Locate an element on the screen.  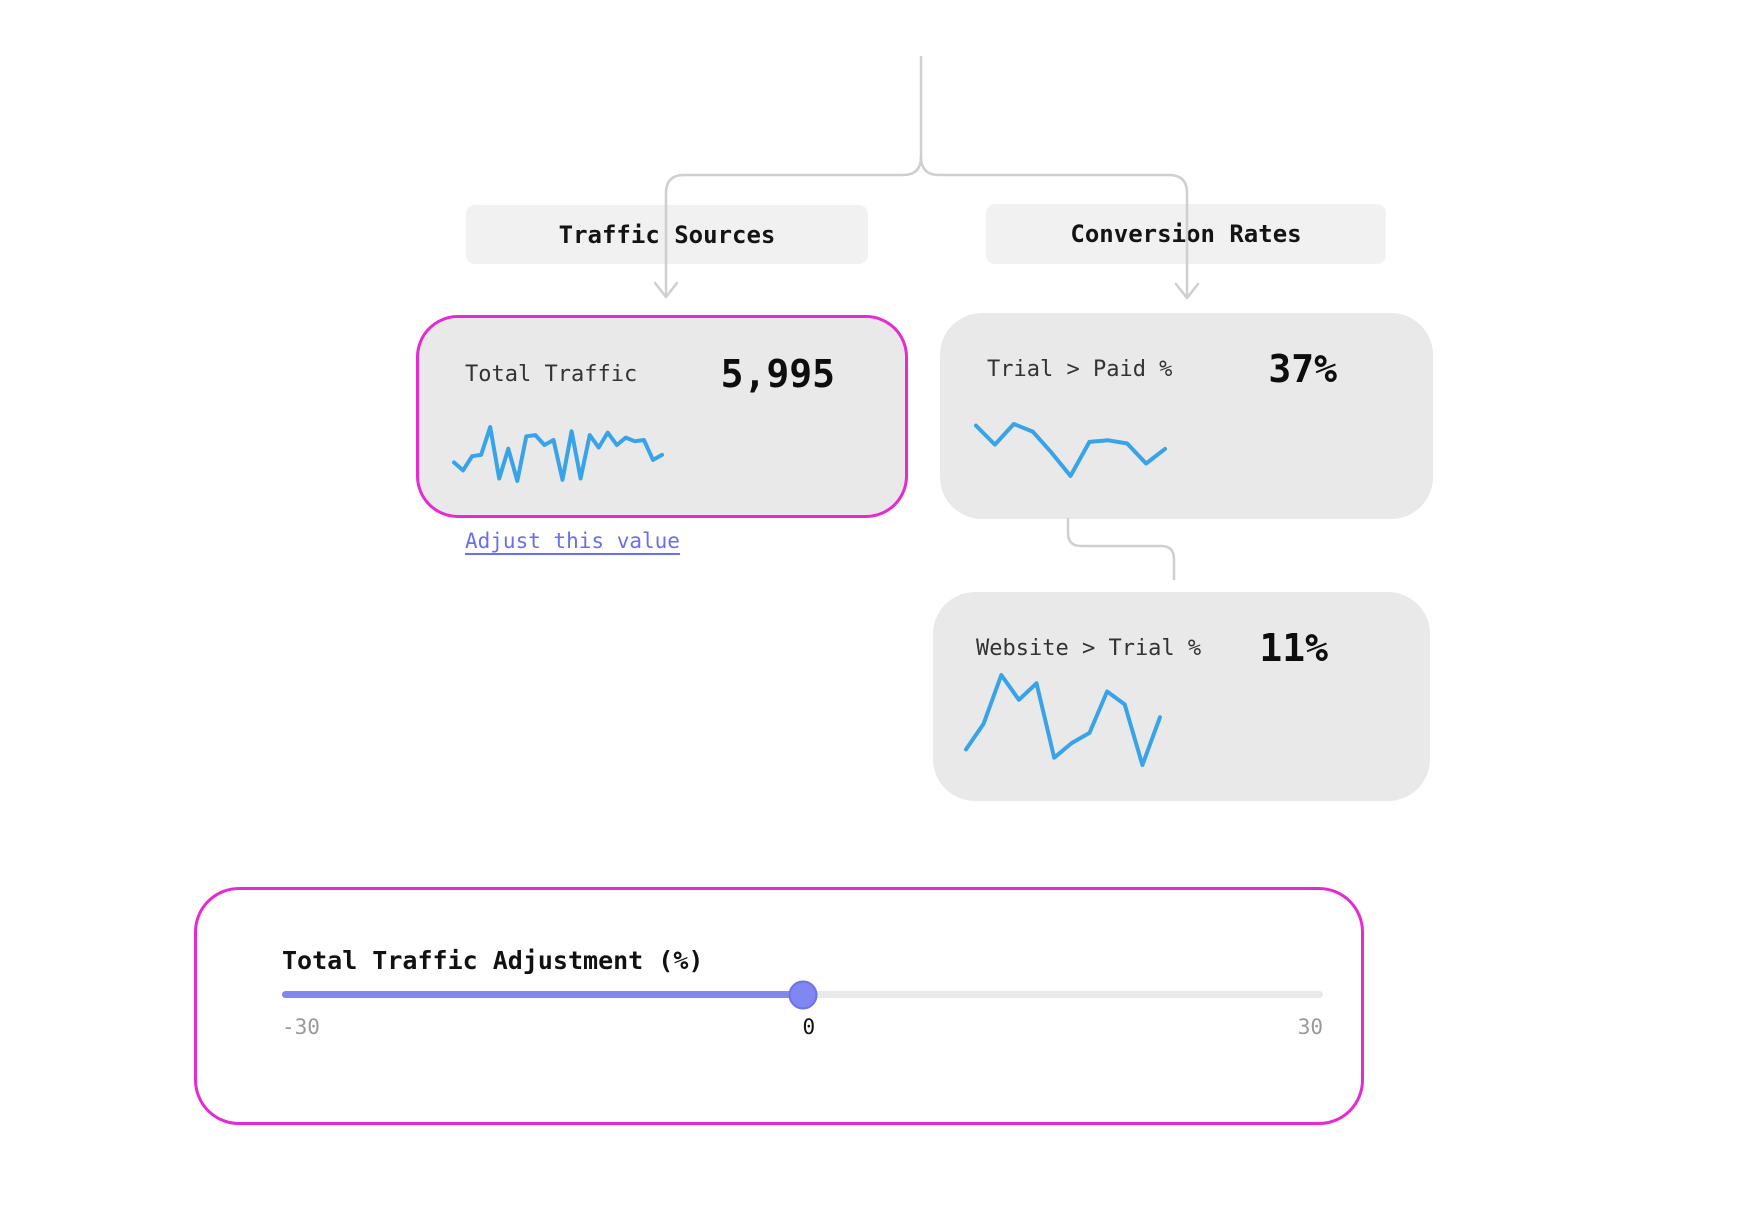
slider-min-label: -30 is located at coordinates (301, 1027).